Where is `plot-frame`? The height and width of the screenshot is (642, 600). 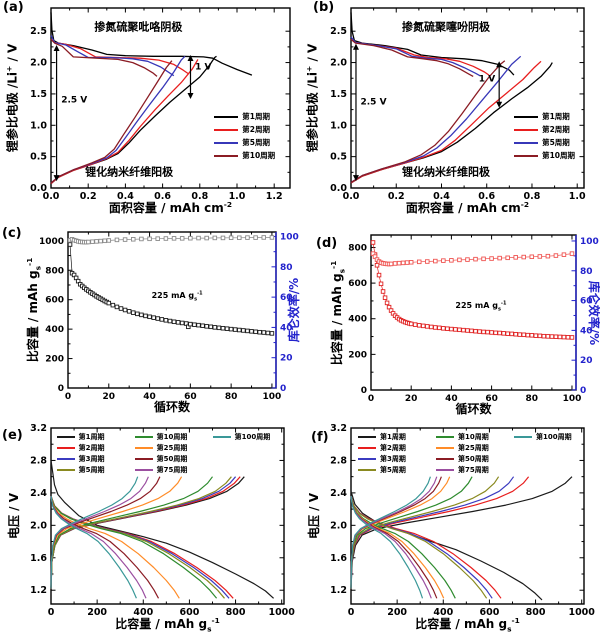 plot-frame is located at coordinates (172, 310).